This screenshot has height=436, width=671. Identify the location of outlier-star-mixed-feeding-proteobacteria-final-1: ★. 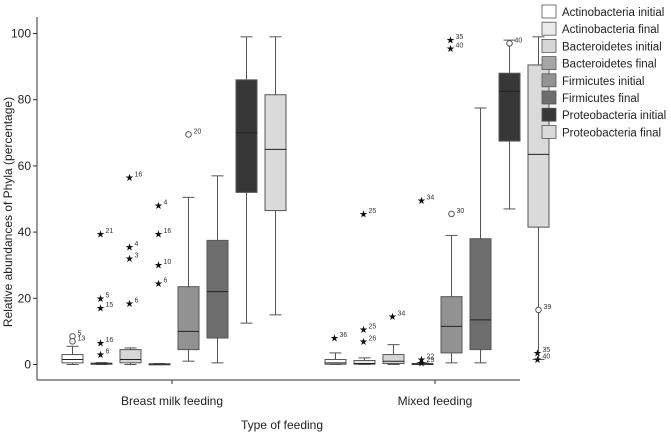
(537, 353).